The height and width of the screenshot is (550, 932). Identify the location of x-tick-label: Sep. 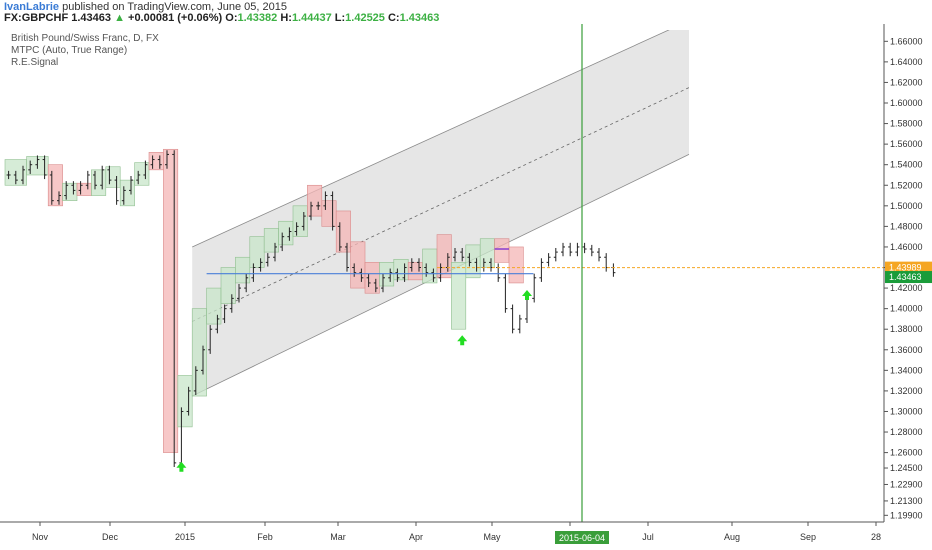
(808, 537).